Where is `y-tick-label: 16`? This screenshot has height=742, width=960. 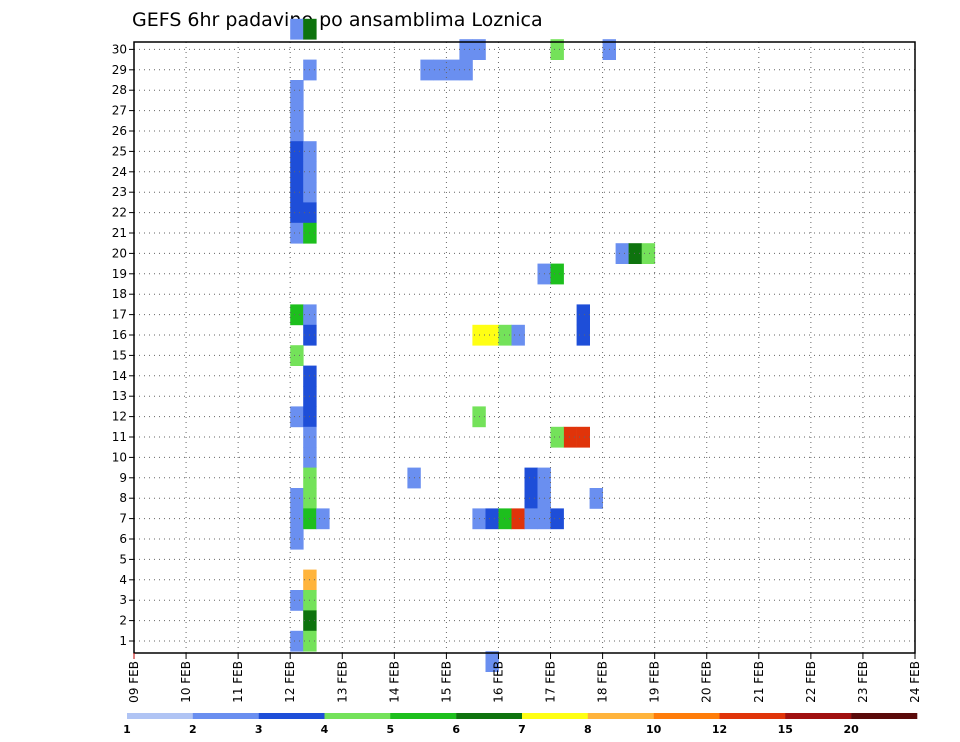 y-tick-label: 16 is located at coordinates (119, 335).